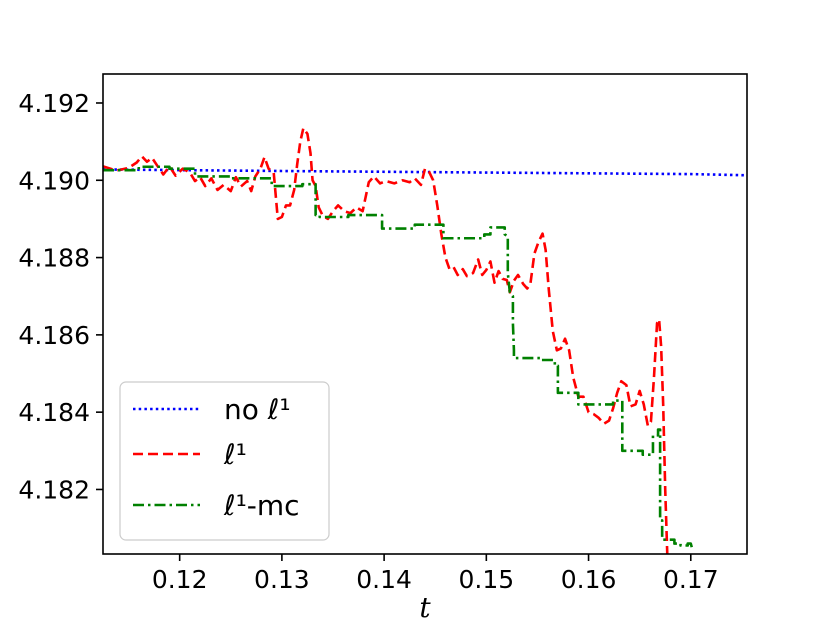 Image resolution: width=830 pixels, height=623 pixels. I want to click on x-tick-label: 0.12, so click(180, 579).